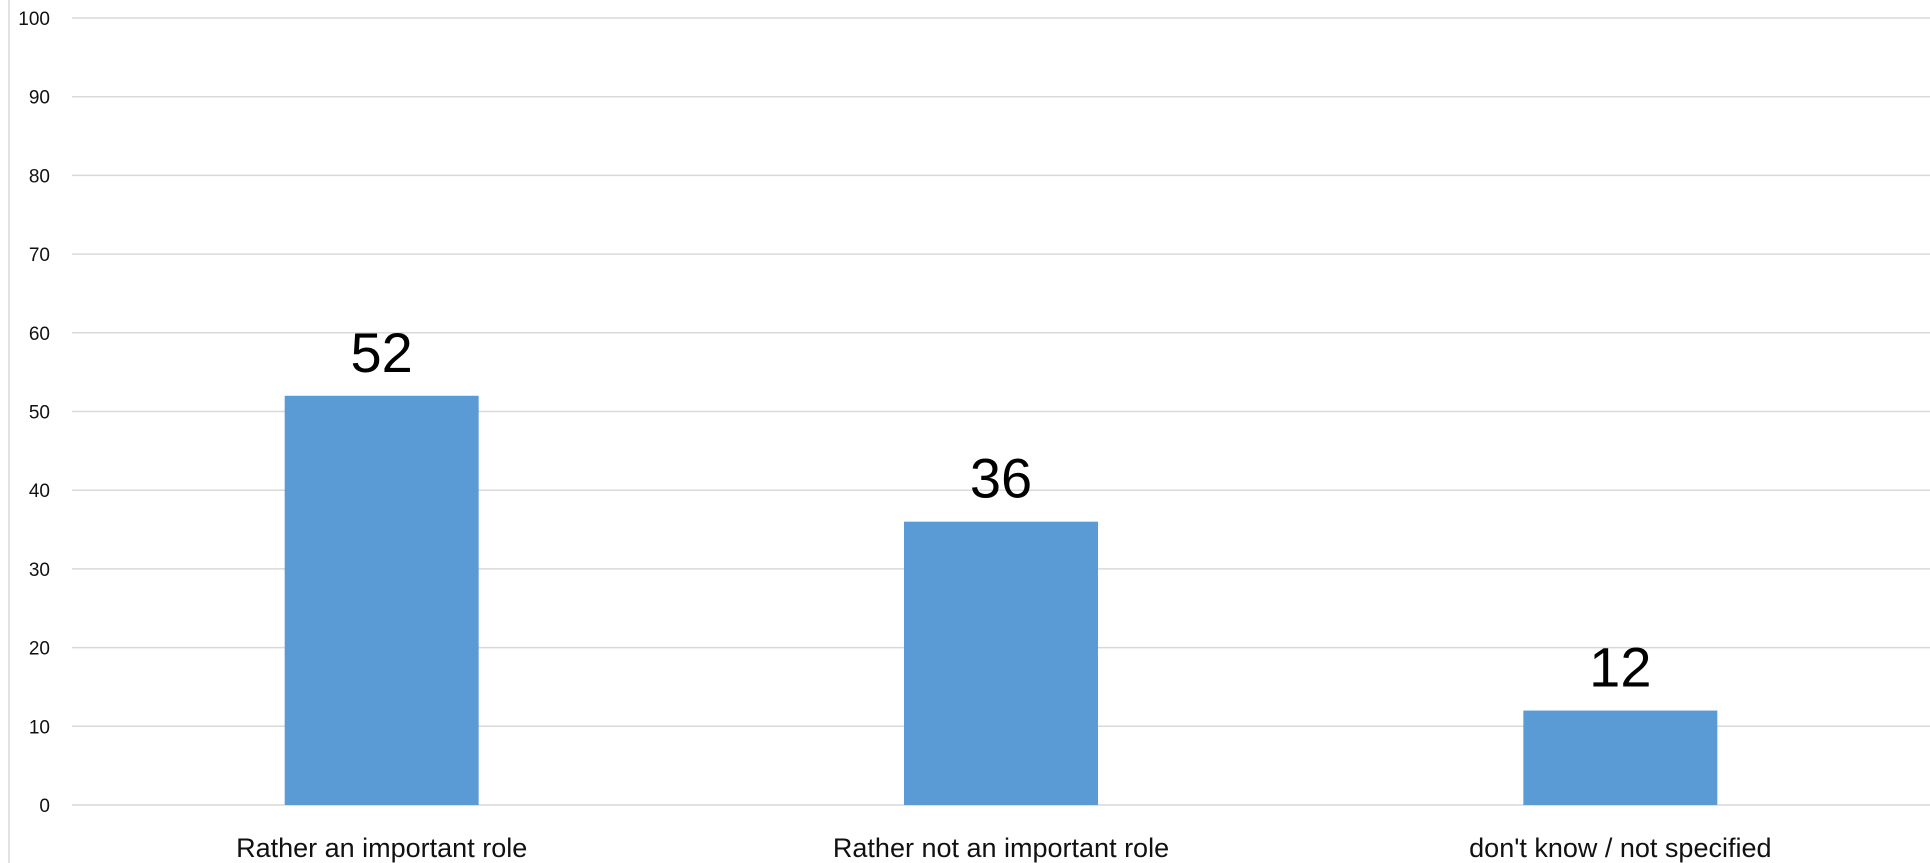 Image resolution: width=1930 pixels, height=863 pixels. What do you see at coordinates (44, 806) in the screenshot?
I see `y-tick-label-0: 0` at bounding box center [44, 806].